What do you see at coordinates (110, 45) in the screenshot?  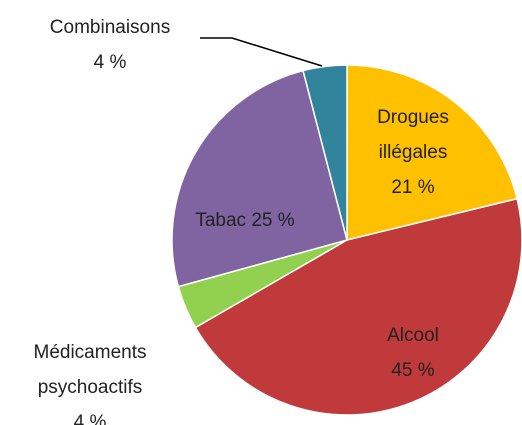 I see `slice-label: Combinaisons 4 %` at bounding box center [110, 45].